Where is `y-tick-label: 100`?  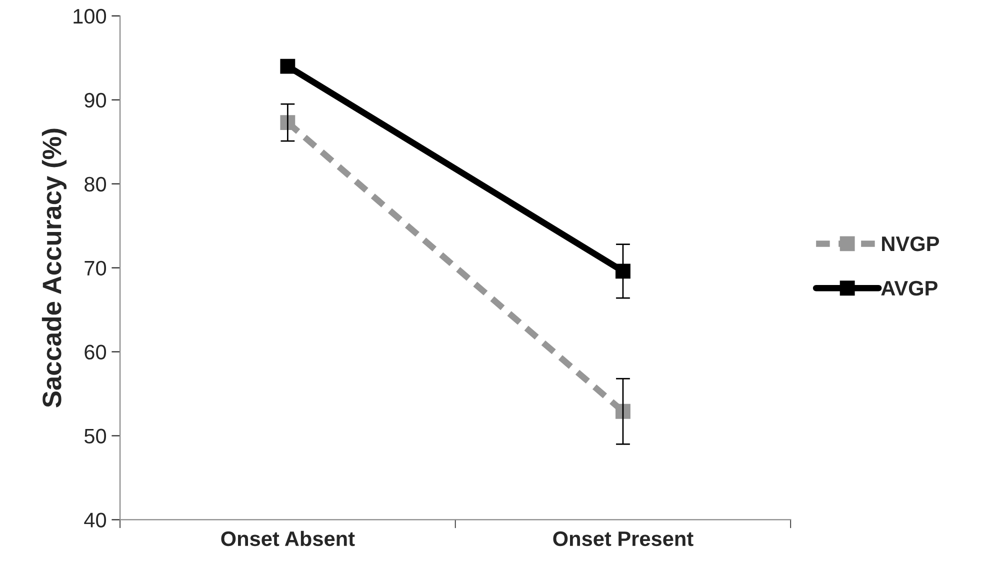 y-tick-label: 100 is located at coordinates (90, 16).